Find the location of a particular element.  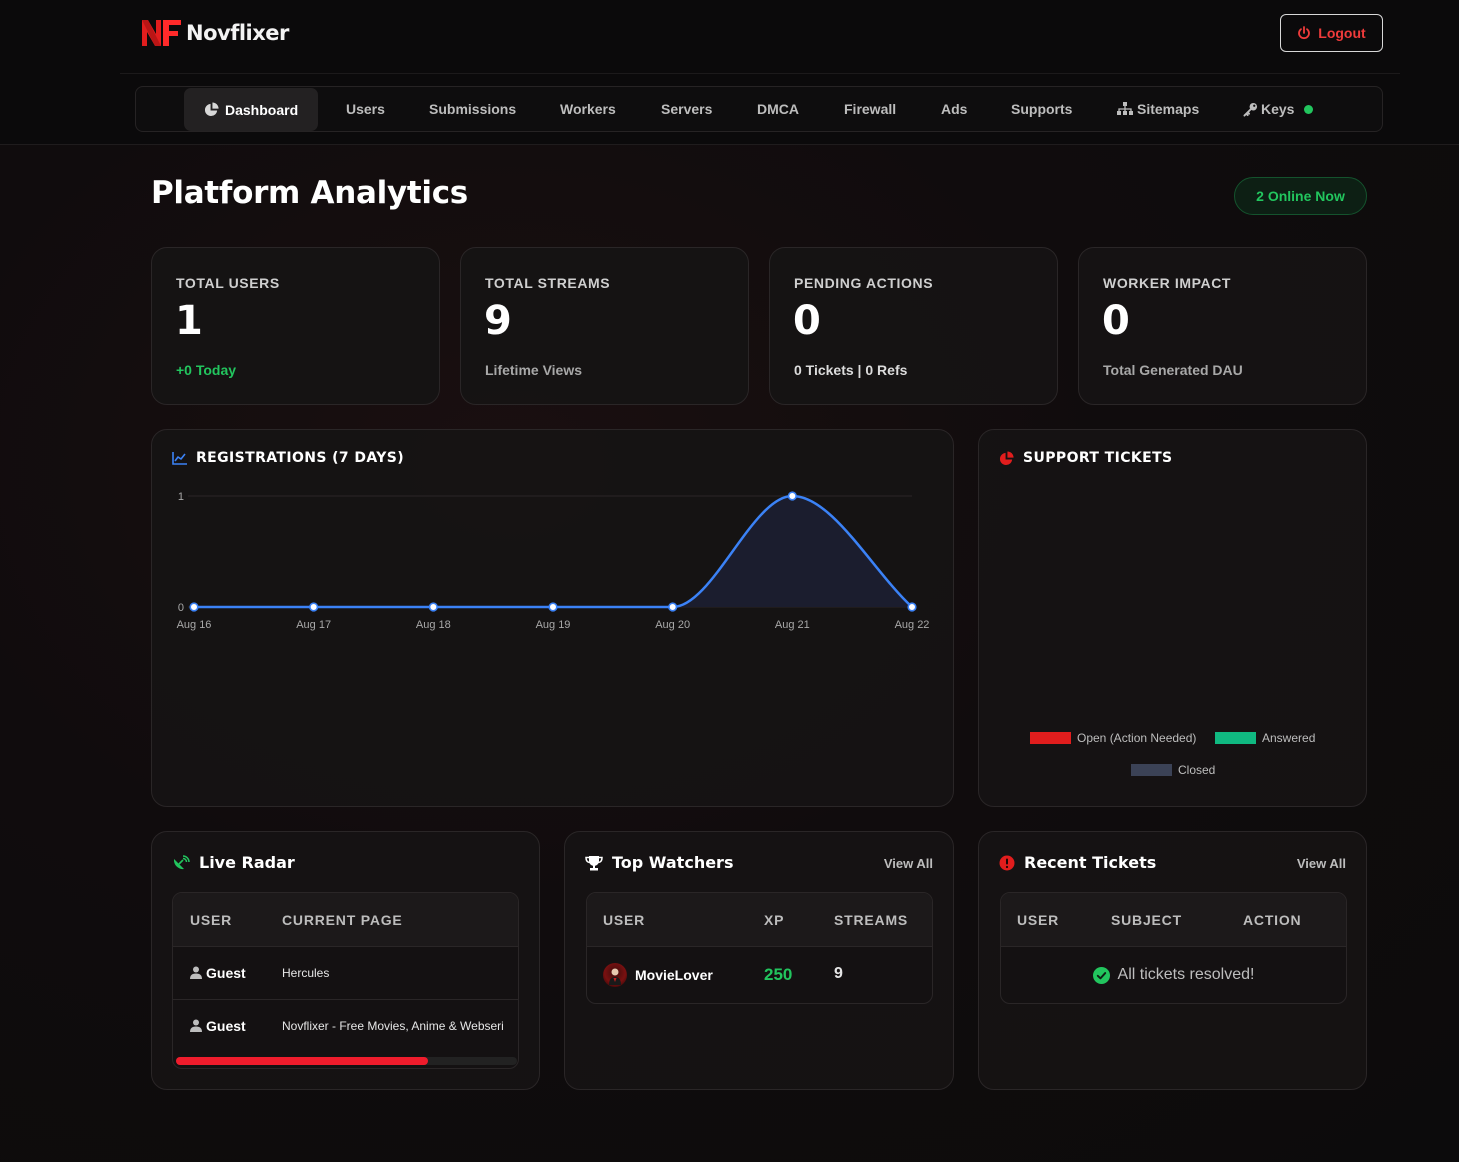

nav-sitemaps-label: Sitemaps is located at coordinates (1168, 109).